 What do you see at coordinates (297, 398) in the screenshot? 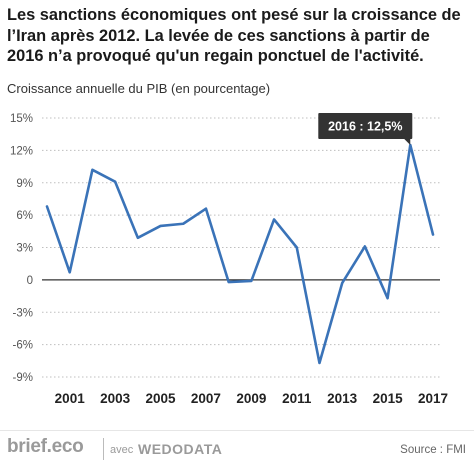
I see `x-tick-label: 2011` at bounding box center [297, 398].